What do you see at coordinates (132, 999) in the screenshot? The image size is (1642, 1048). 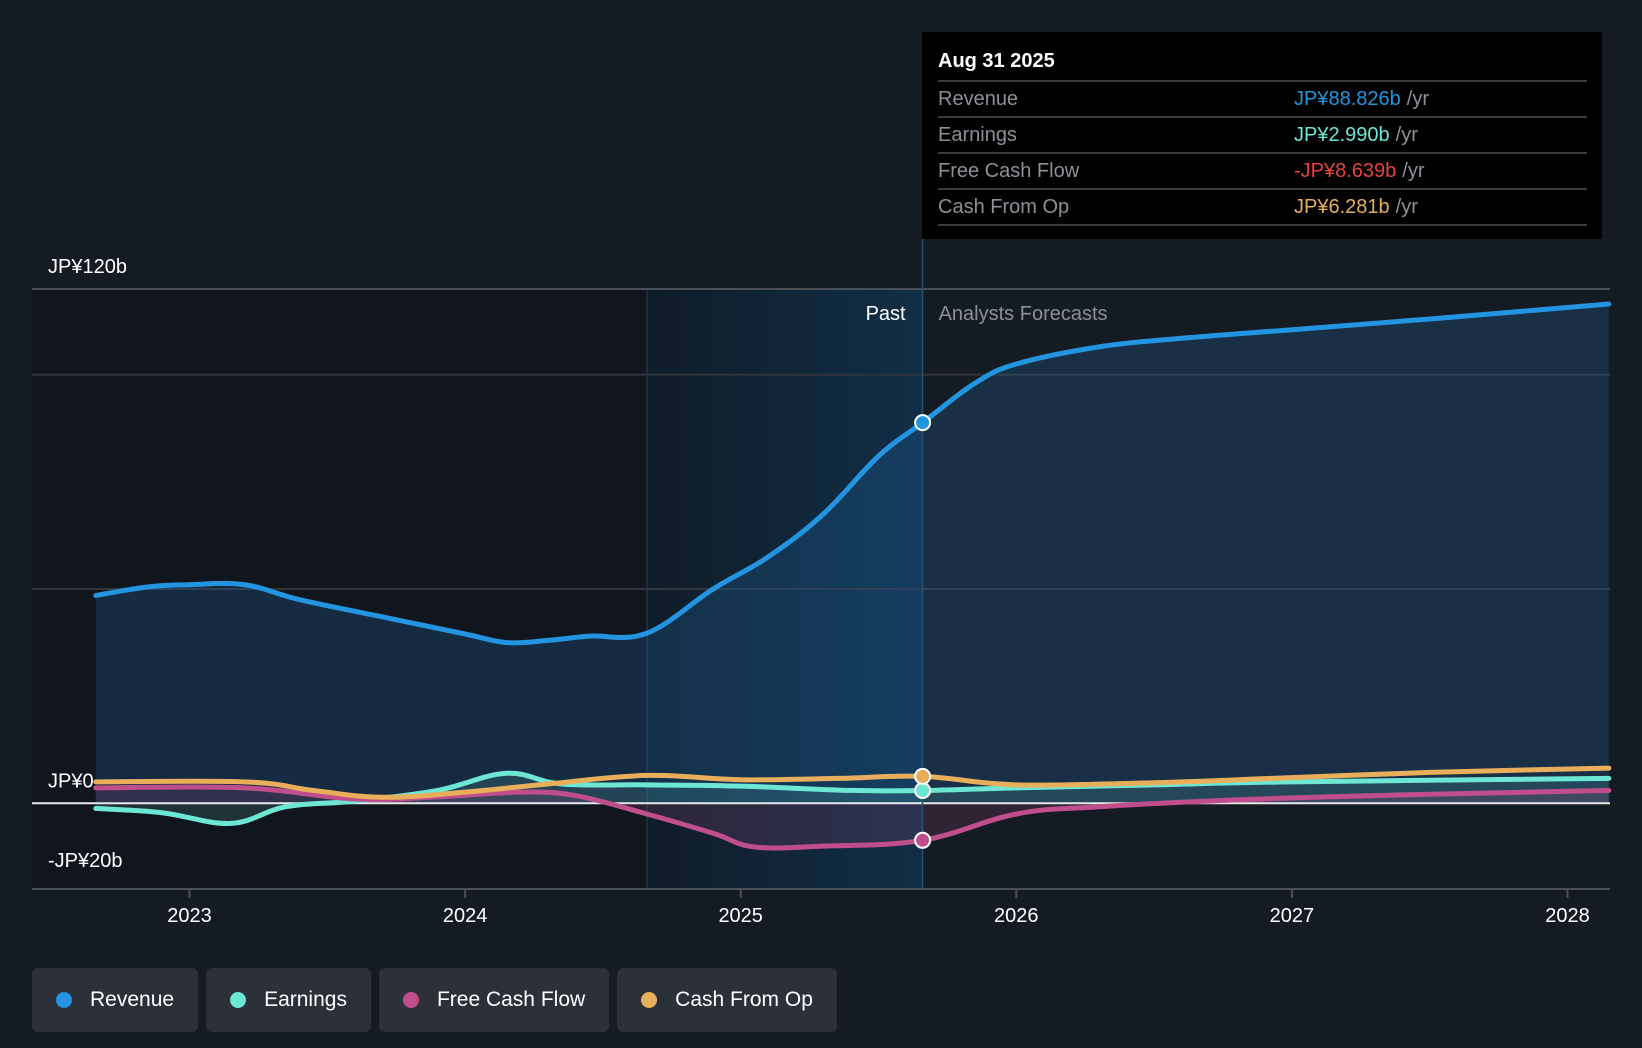 I see `legend-label: Revenue` at bounding box center [132, 999].